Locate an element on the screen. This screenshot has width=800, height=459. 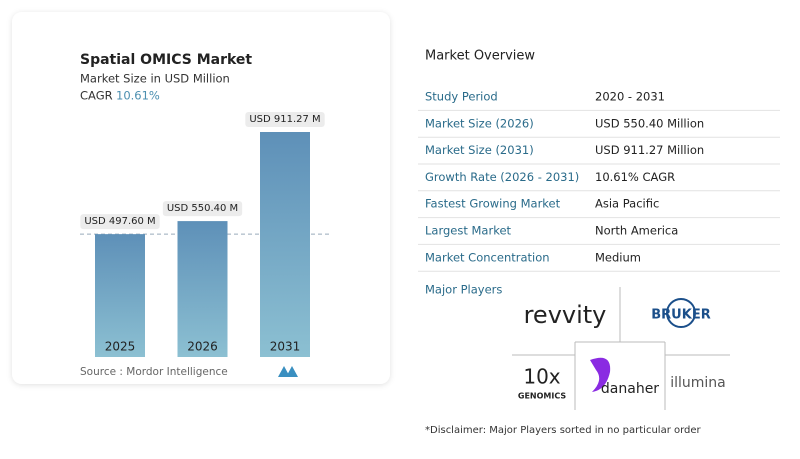
player-logo: BRUKER is located at coordinates (680, 315).